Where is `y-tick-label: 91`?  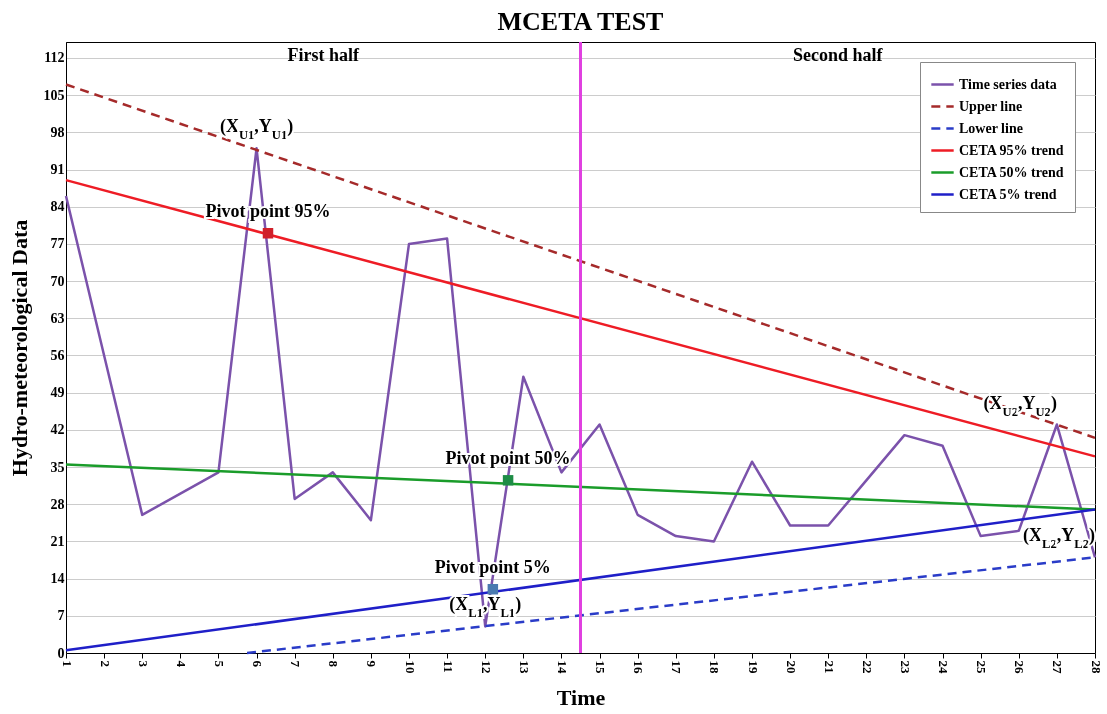
y-tick-label: 91 is located at coordinates (57, 170).